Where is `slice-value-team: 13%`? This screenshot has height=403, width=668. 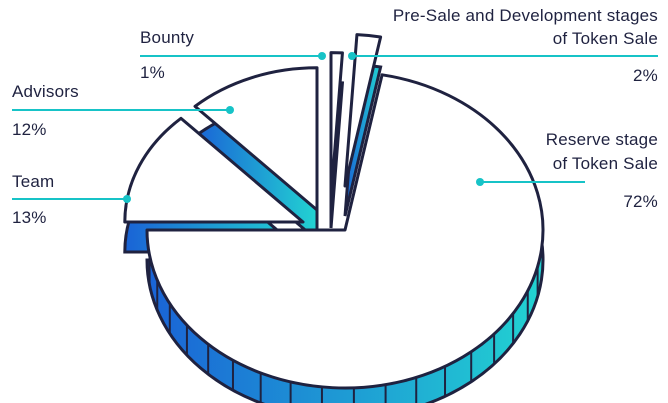
slice-value-team: 13% is located at coordinates (29, 217).